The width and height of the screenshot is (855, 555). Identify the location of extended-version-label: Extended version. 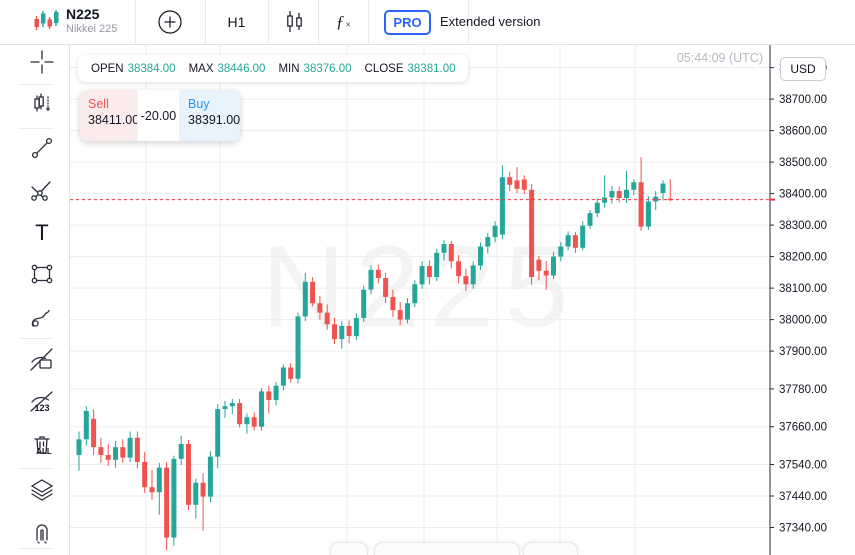
(490, 21).